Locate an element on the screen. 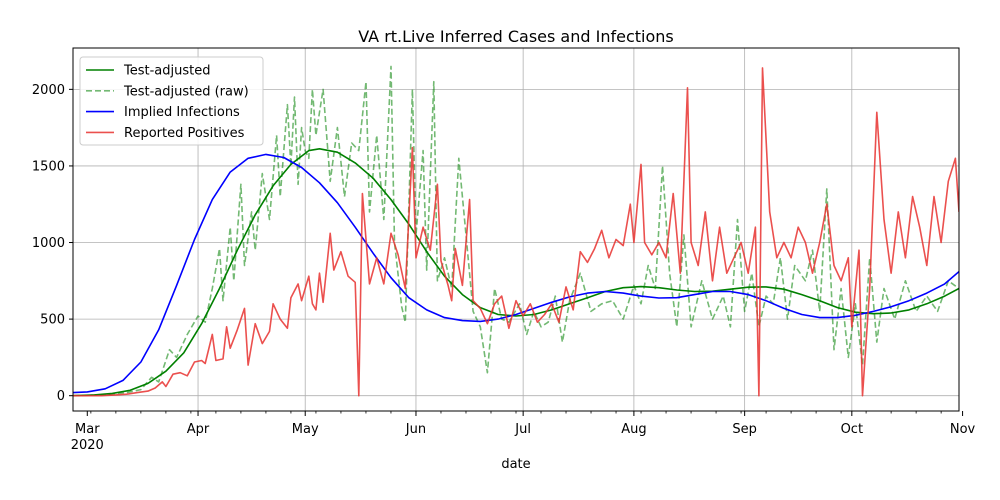 The width and height of the screenshot is (1000, 500). x-tick-label: Sep is located at coordinates (744, 429).